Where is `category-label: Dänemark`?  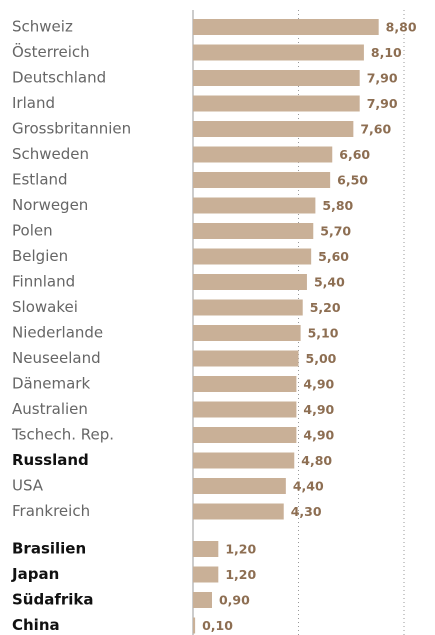 category-label: Dänemark is located at coordinates (51, 384).